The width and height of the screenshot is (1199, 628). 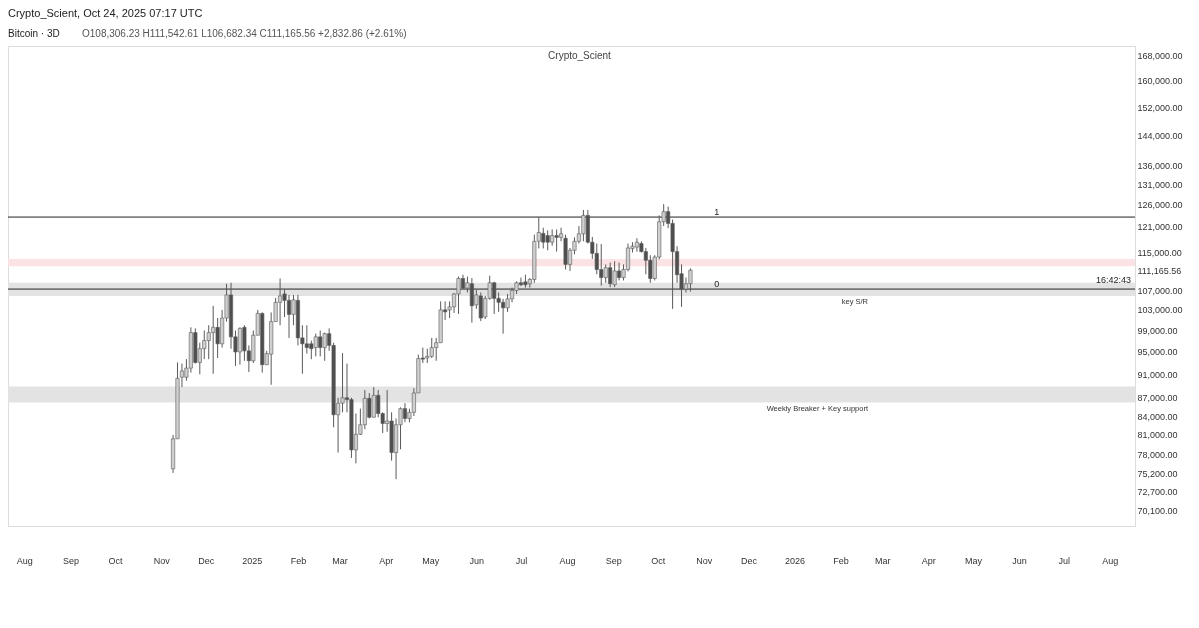 I want to click on y-tick-label: 121,000.00, so click(x=1160, y=226).